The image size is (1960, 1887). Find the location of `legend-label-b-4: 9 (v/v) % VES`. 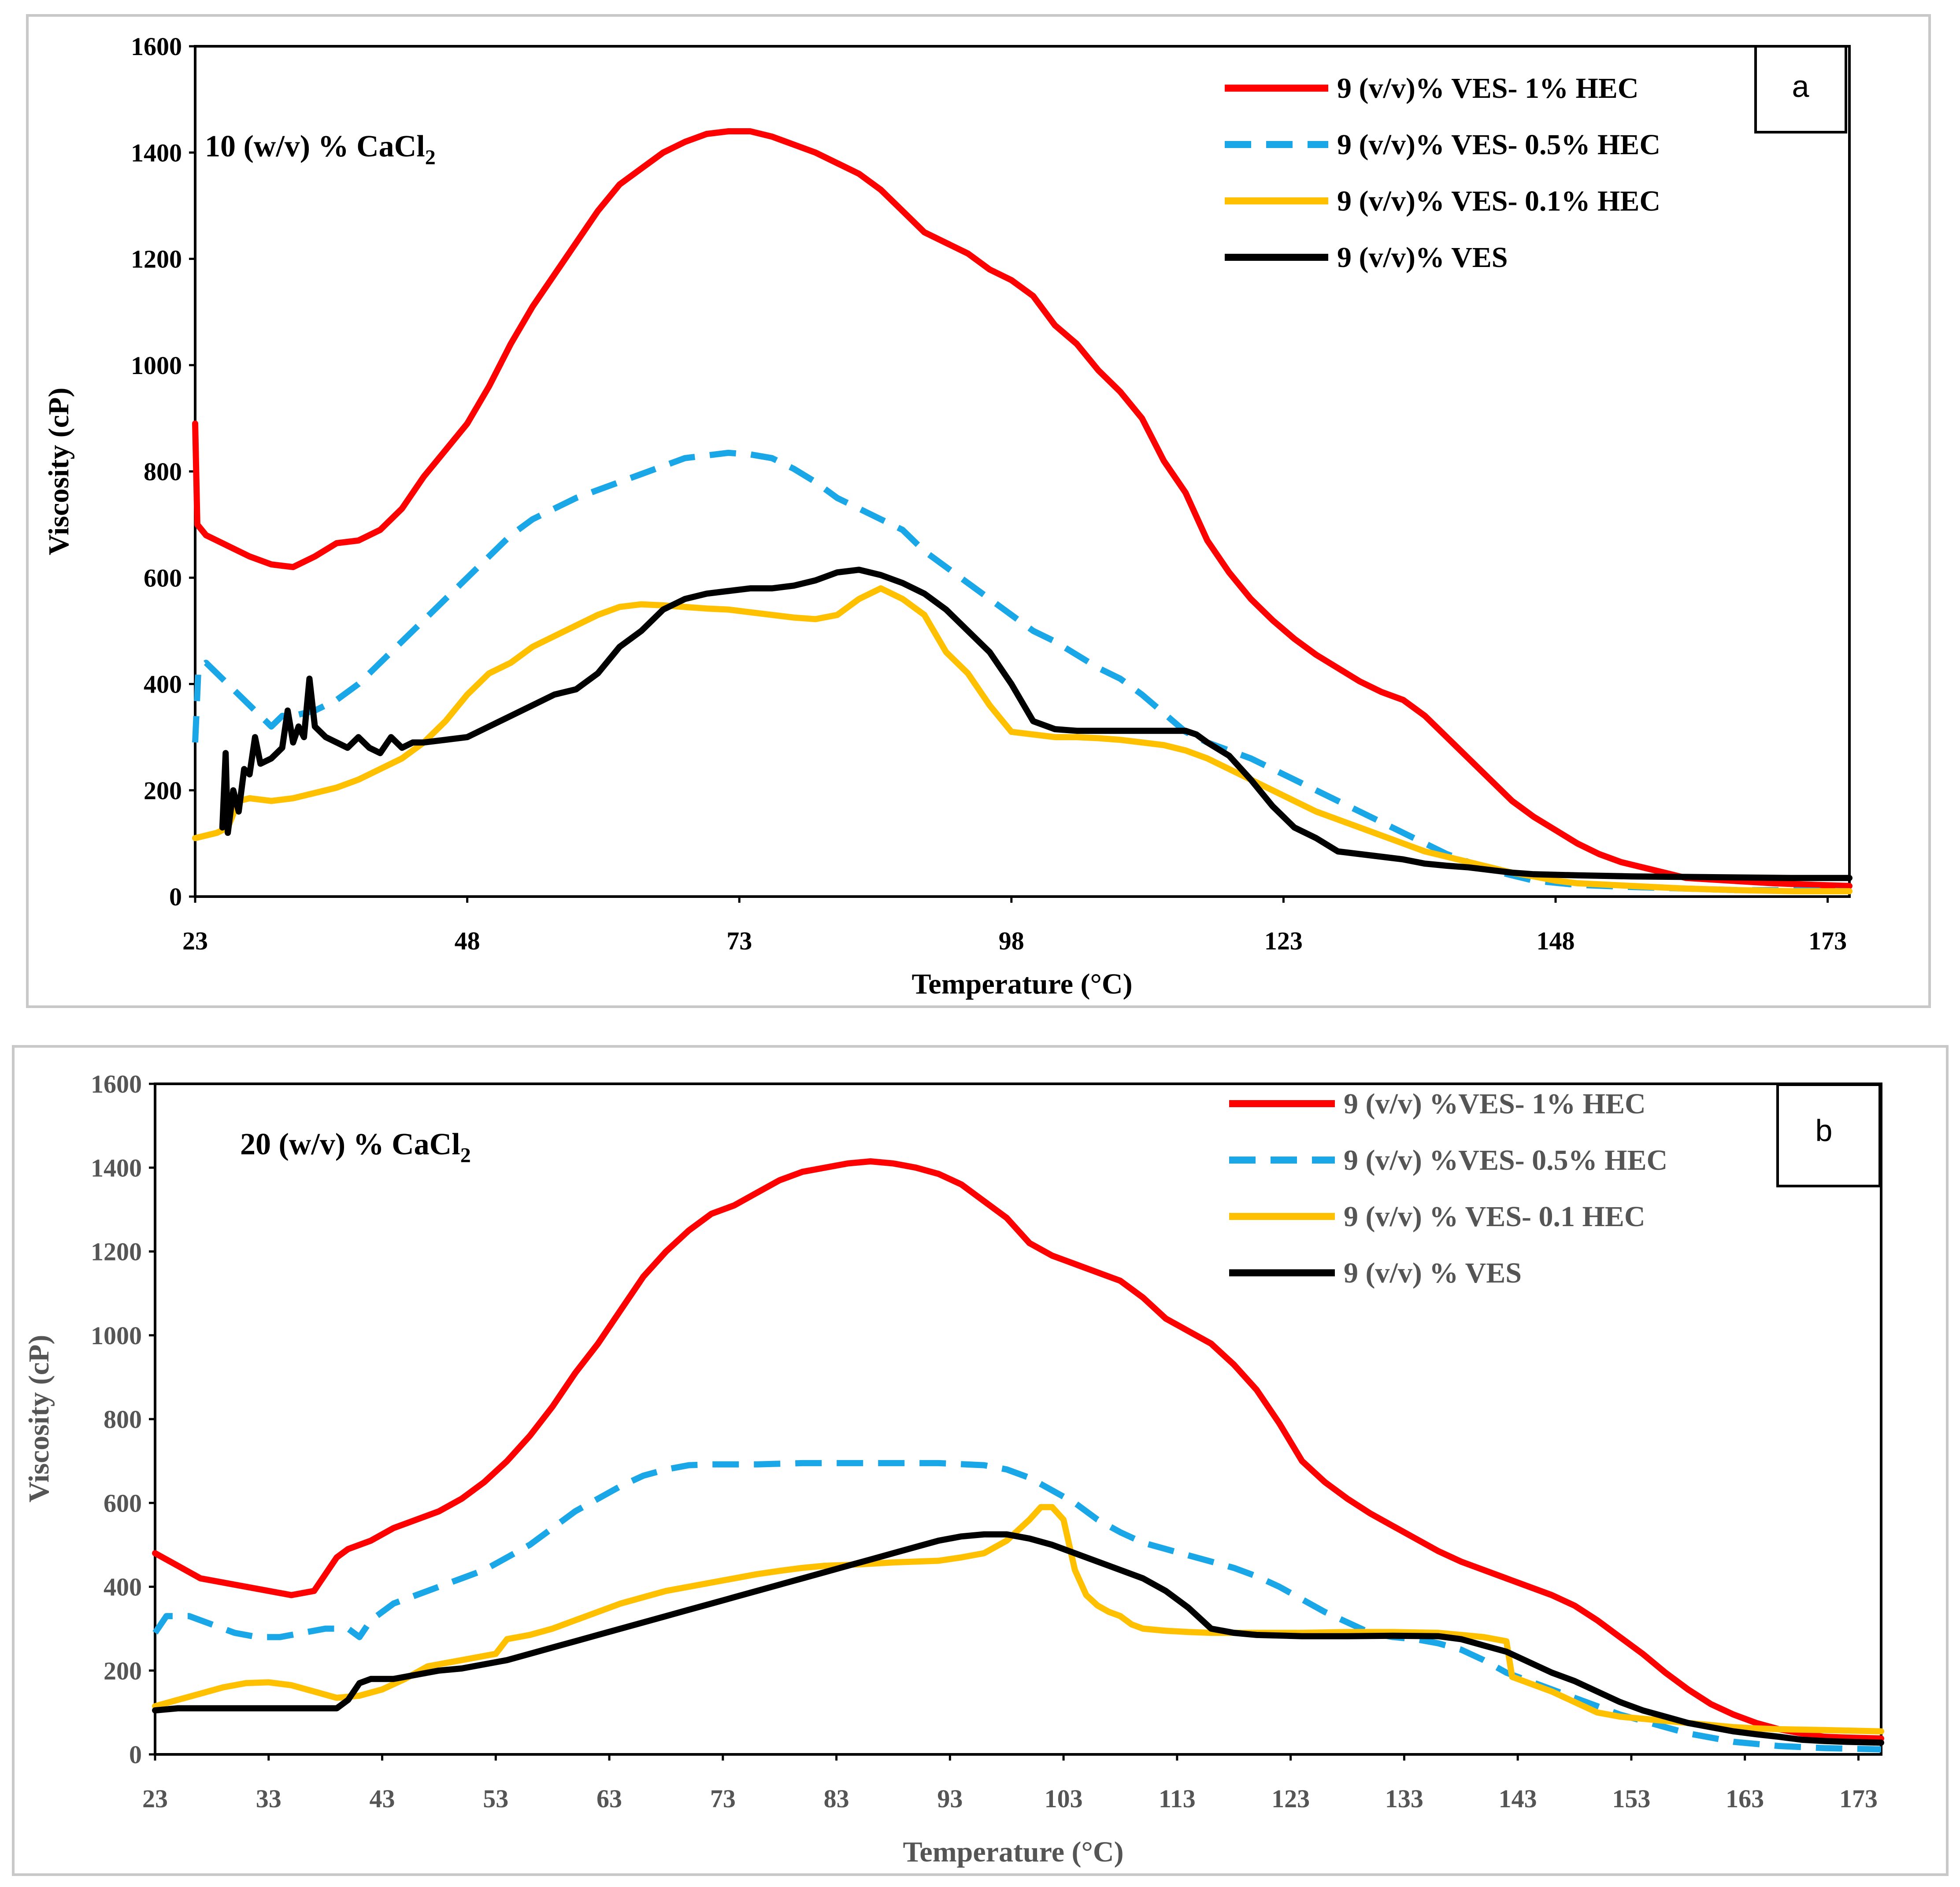

legend-label-b-4: 9 (v/v) % VES is located at coordinates (1433, 1273).